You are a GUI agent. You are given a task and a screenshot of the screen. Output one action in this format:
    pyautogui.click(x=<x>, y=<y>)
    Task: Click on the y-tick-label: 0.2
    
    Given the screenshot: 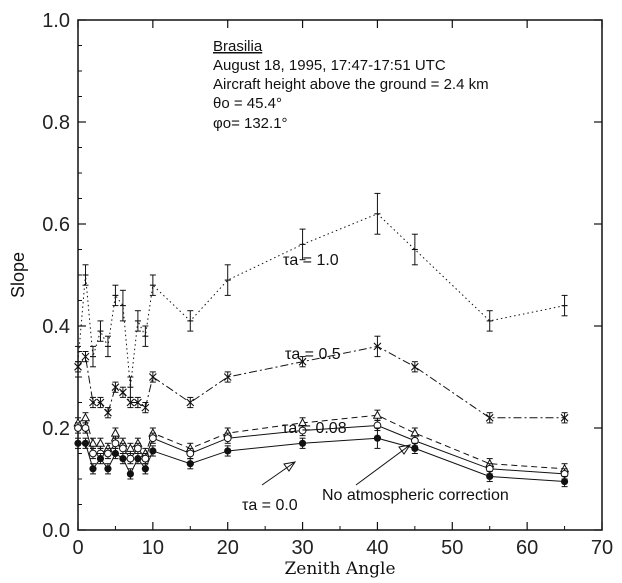 What is the action you would take?
    pyautogui.click(x=56, y=429)
    